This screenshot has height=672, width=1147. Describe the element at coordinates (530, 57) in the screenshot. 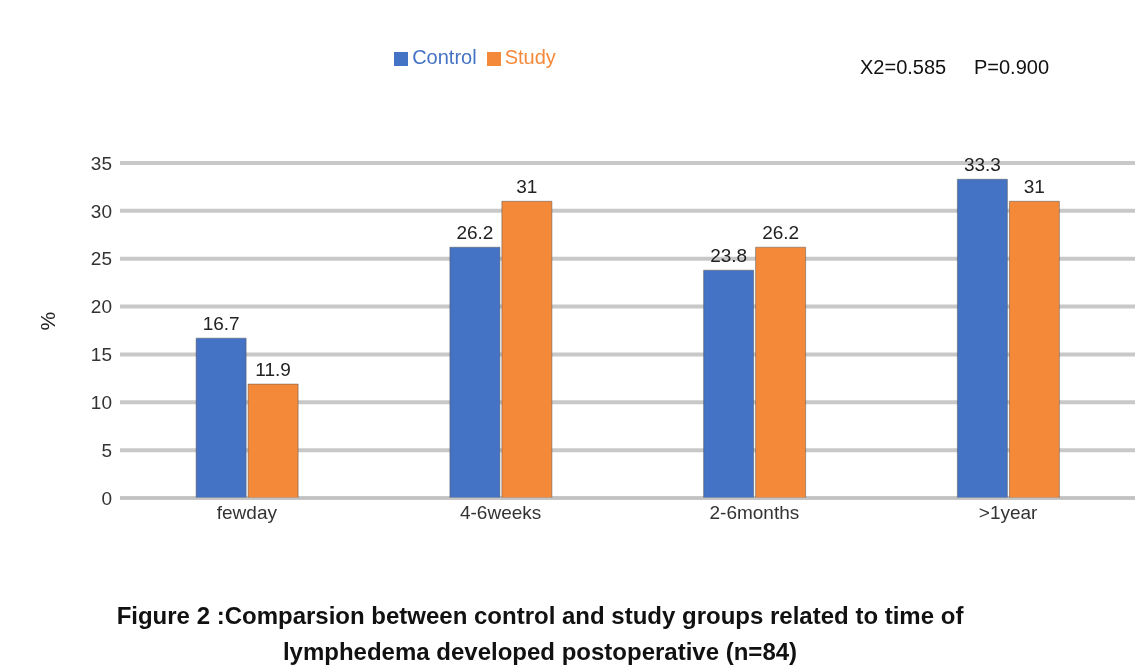

I see `legend-label: Study` at that location.